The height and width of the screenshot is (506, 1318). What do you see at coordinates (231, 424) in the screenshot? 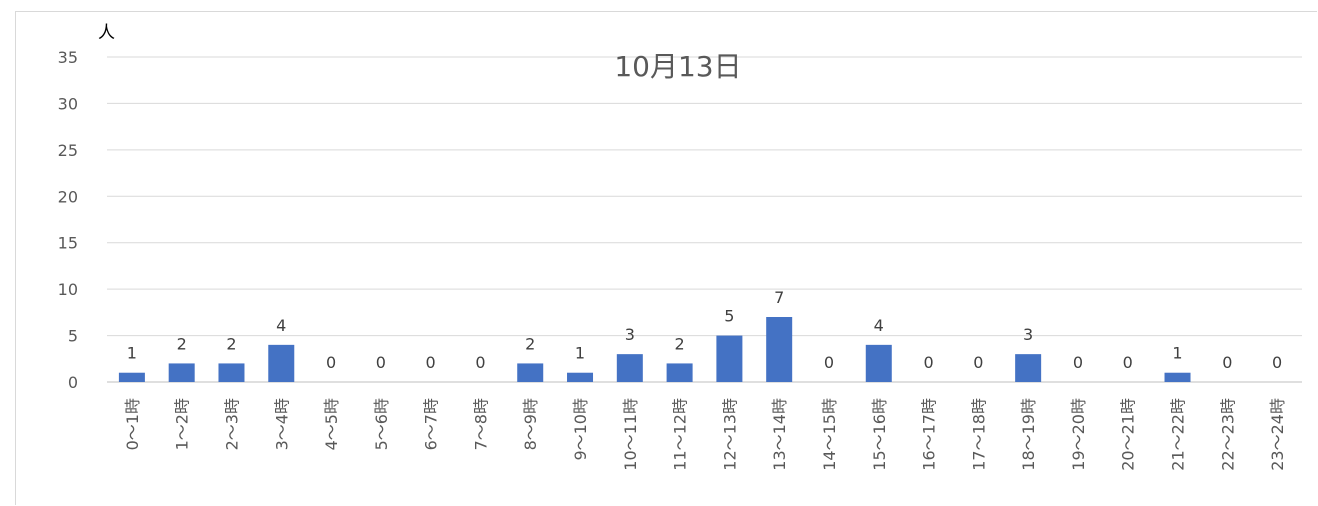
I see `x-tick-label: 2～3時` at bounding box center [231, 424].